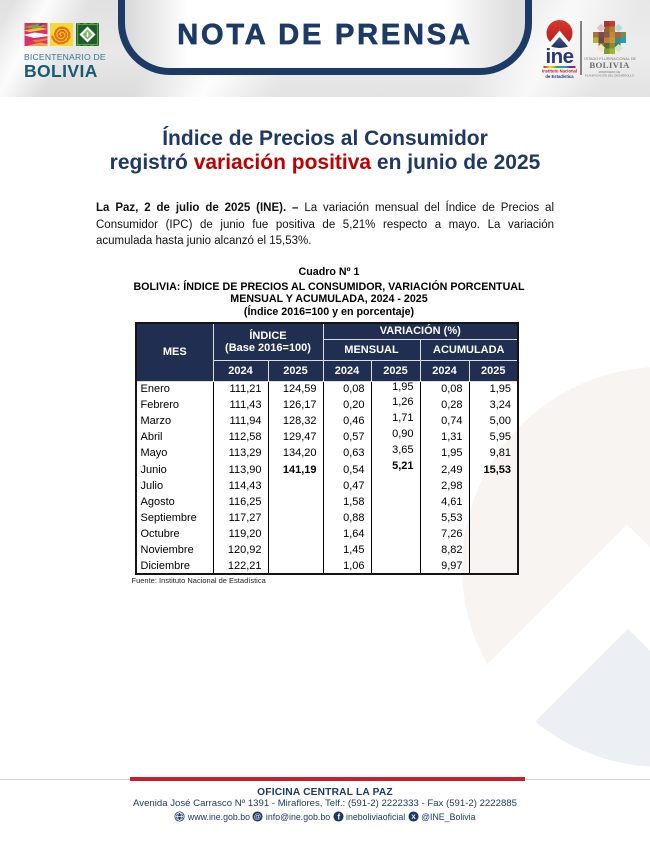 This screenshot has height=844, width=650. What do you see at coordinates (413, 816) in the screenshot?
I see `svg-text: X` at bounding box center [413, 816].